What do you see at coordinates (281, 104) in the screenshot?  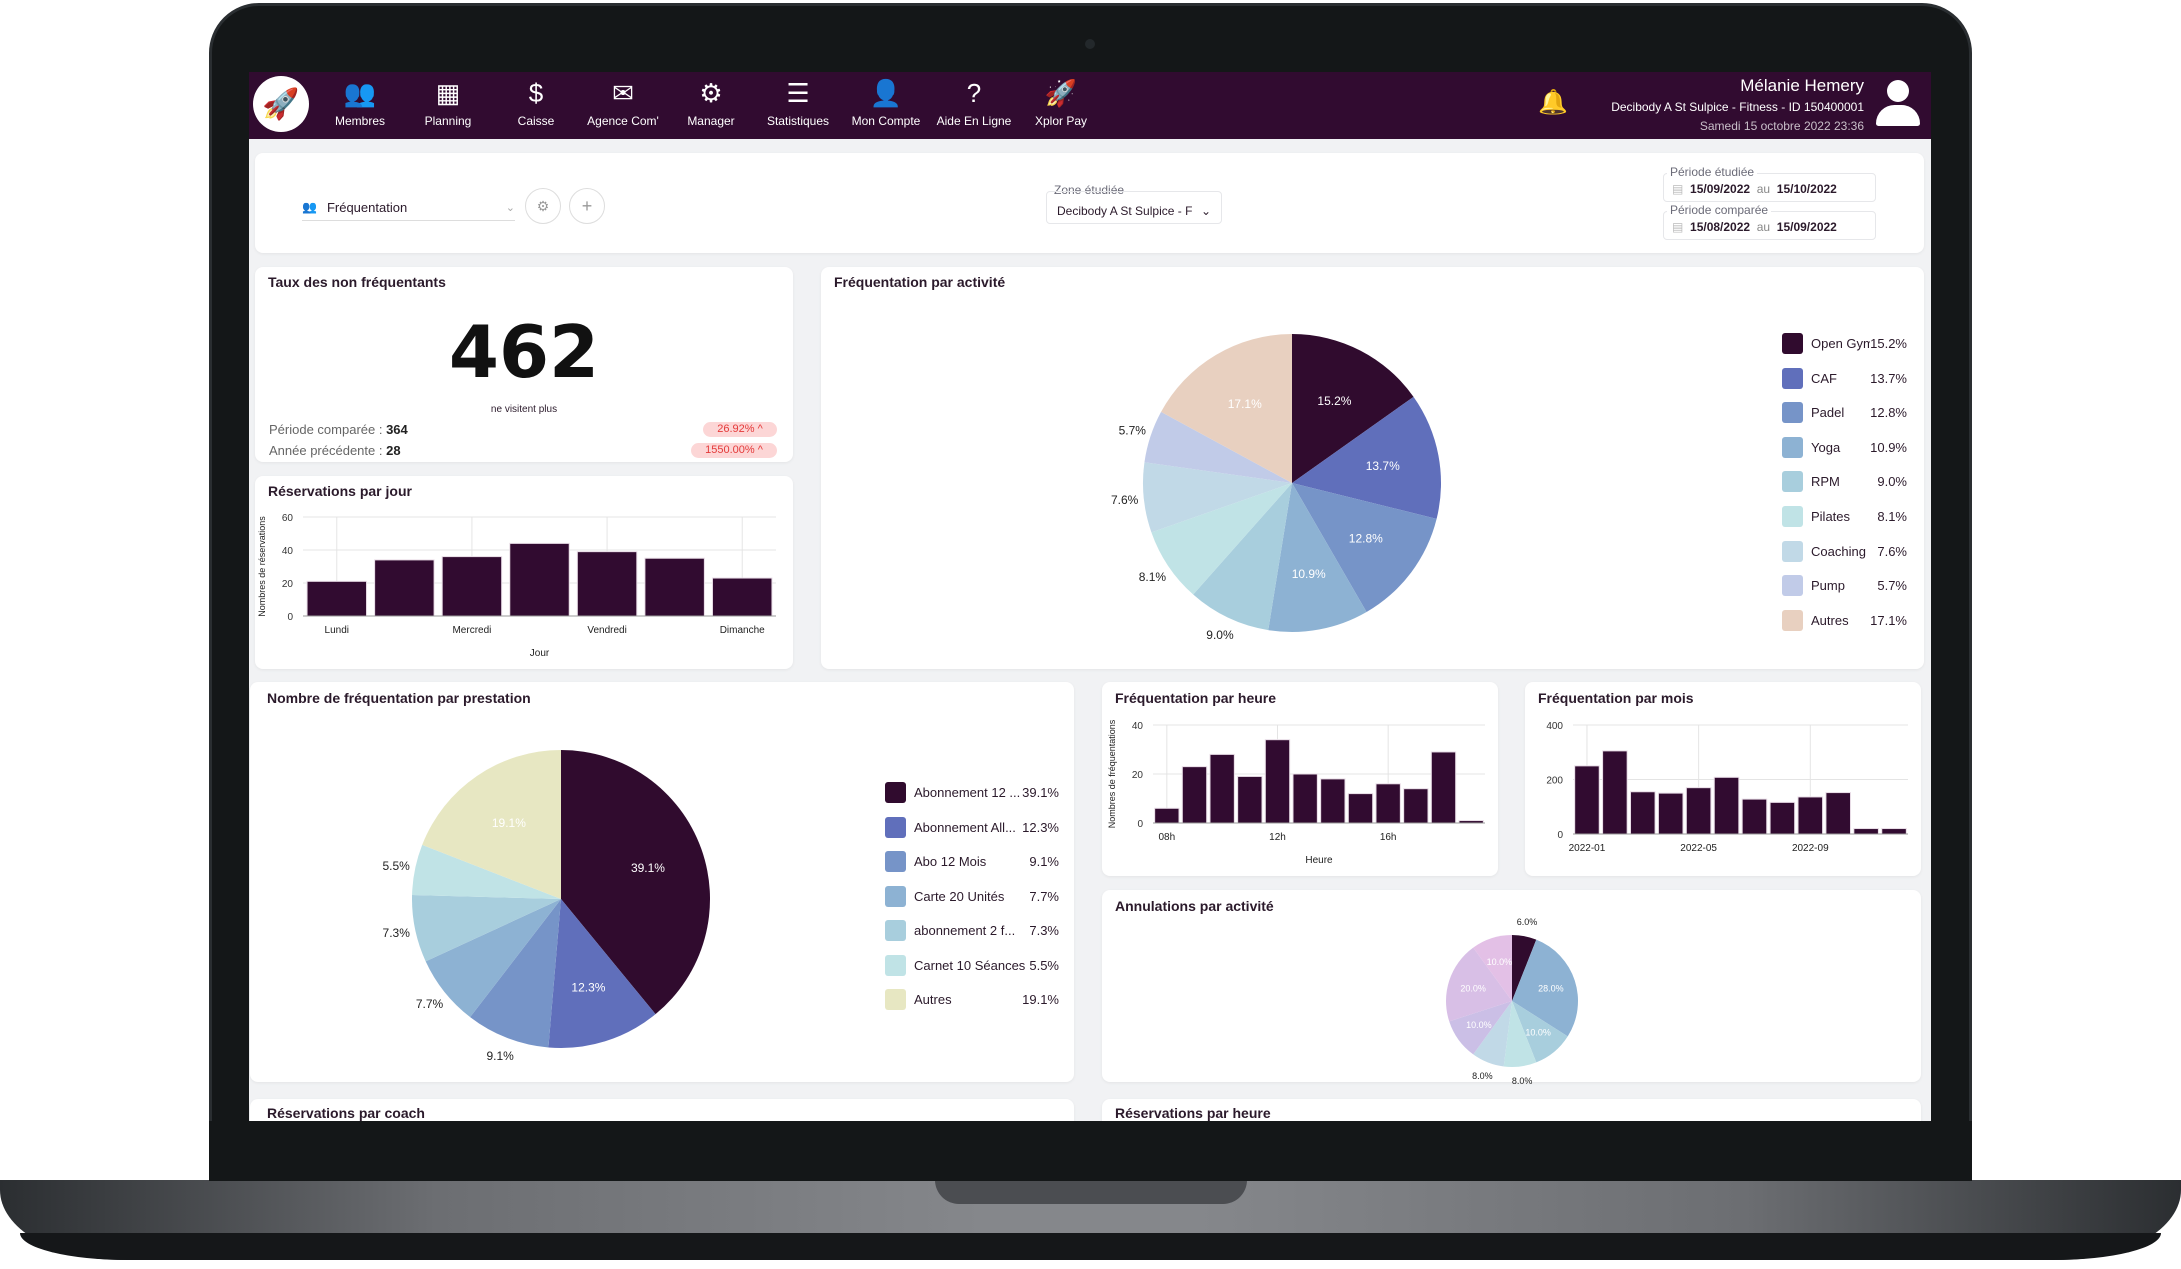 I see `logo-rocket-icon: 🚀` at bounding box center [281, 104].